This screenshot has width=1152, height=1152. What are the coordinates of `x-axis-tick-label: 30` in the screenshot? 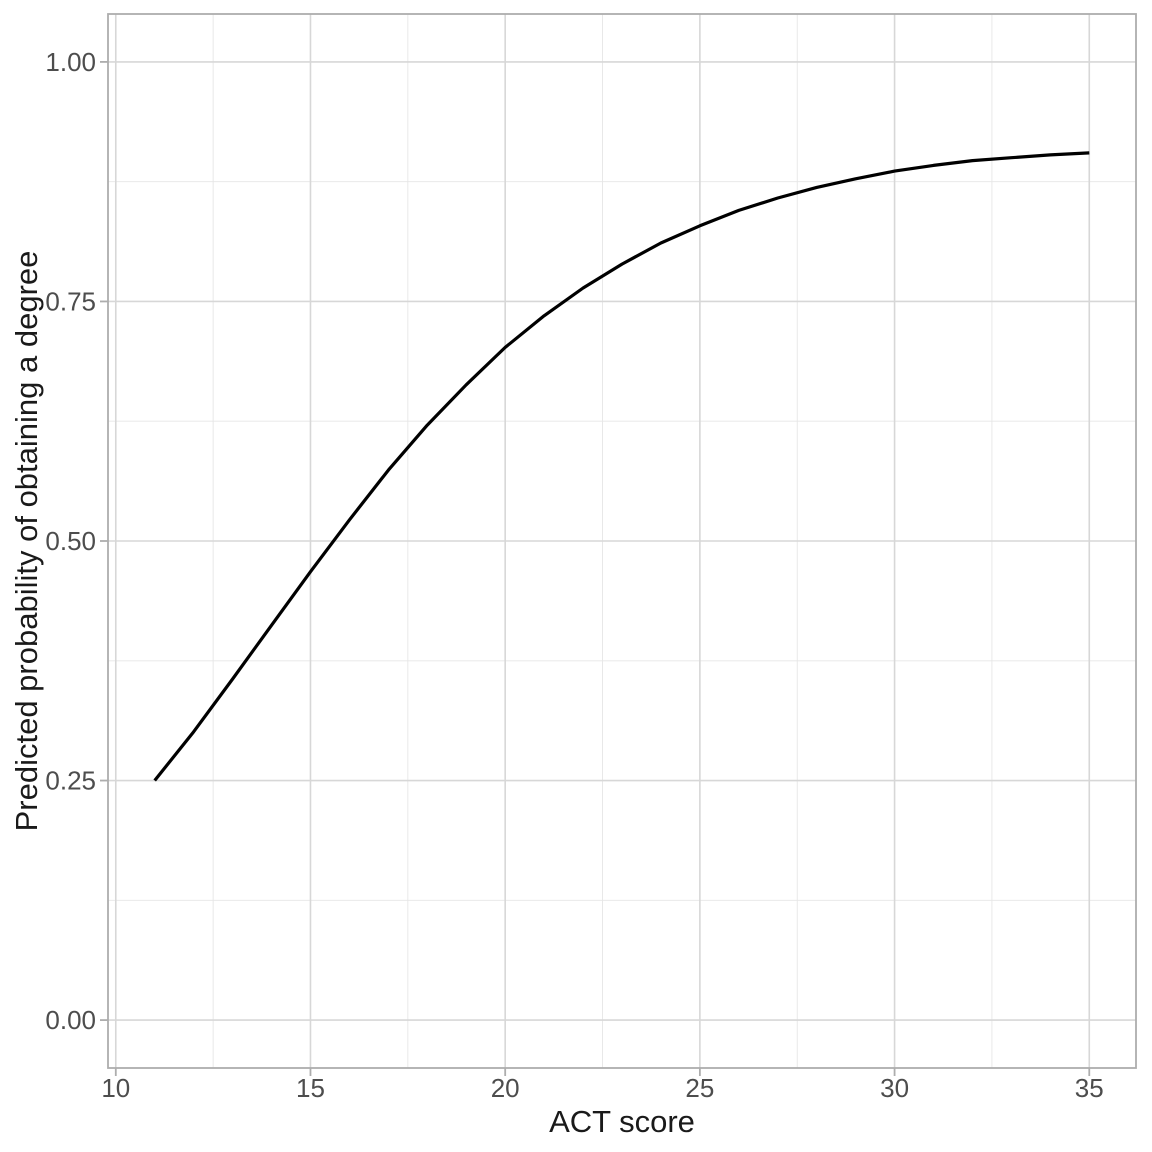 It's located at (894, 1088).